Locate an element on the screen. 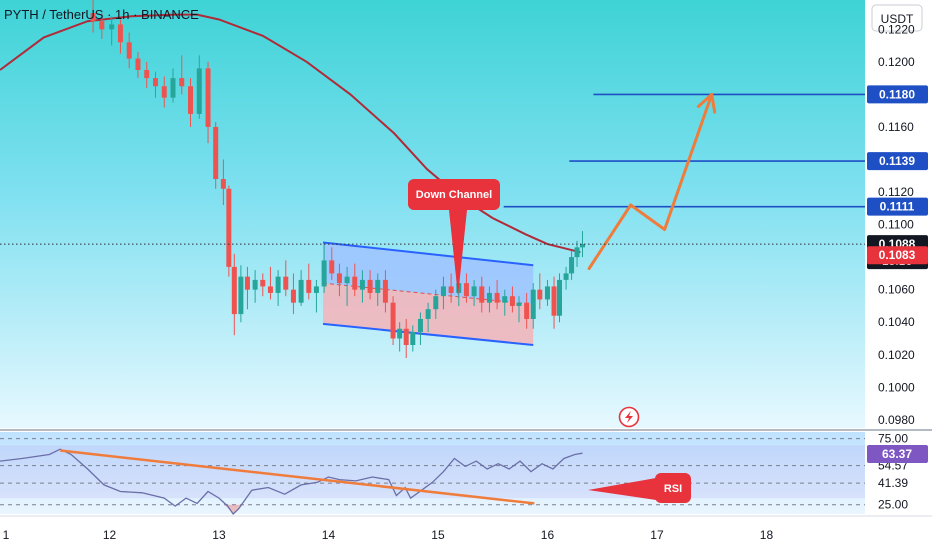 This screenshot has width=932, height=550. rsi-zone is located at coordinates (432, 472).